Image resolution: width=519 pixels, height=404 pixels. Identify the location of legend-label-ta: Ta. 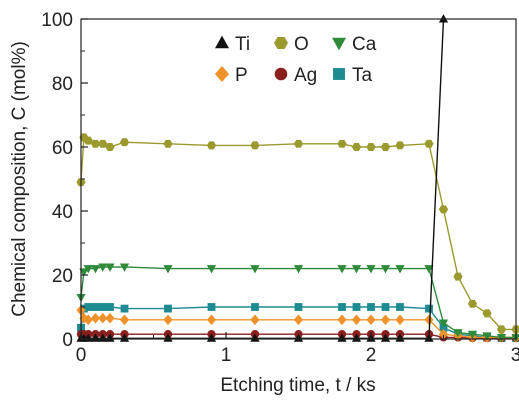
(362, 75).